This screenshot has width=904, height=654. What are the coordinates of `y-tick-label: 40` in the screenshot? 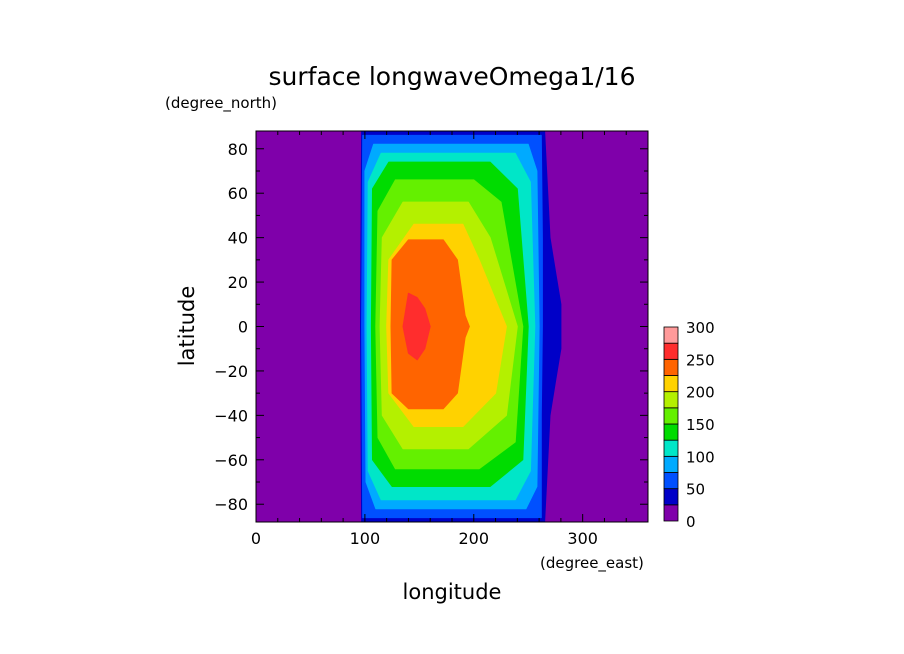 It's located at (238, 238).